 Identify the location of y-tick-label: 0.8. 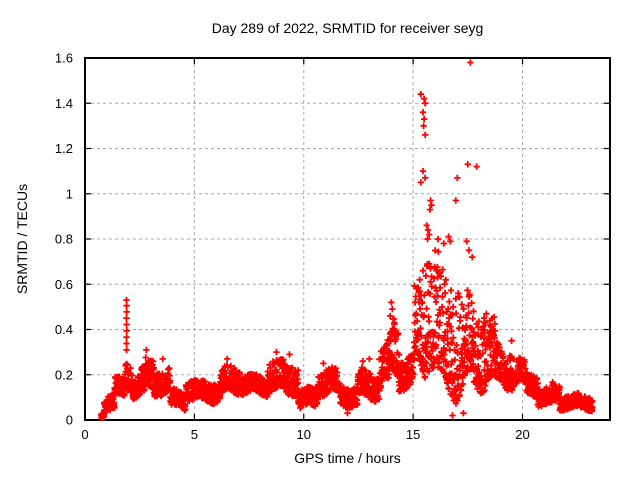
(64, 239).